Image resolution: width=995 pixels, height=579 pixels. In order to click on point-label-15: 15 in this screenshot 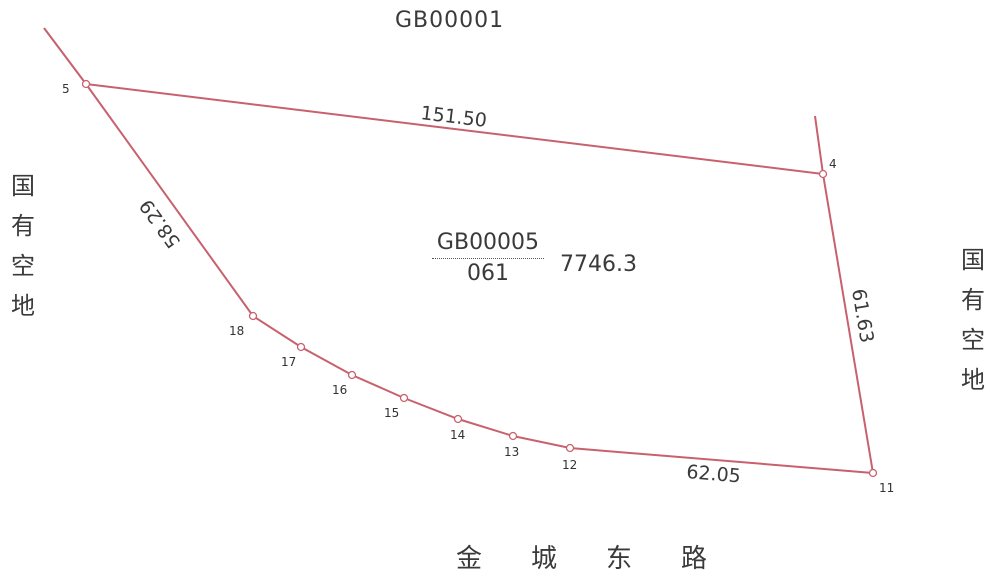, I will do `click(391, 413)`.